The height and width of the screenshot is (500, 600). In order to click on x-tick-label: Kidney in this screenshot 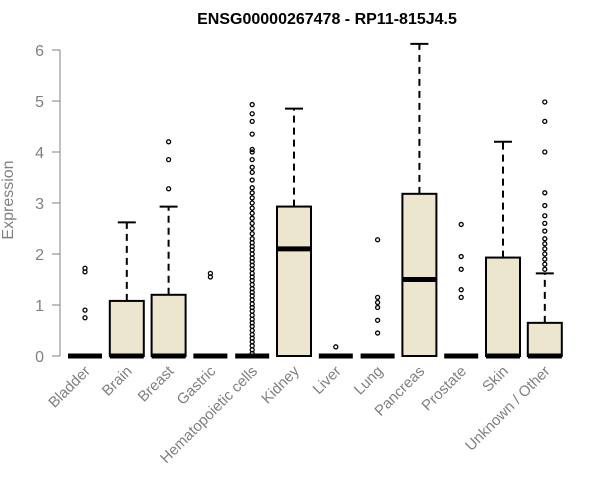, I will do `click(280, 384)`.